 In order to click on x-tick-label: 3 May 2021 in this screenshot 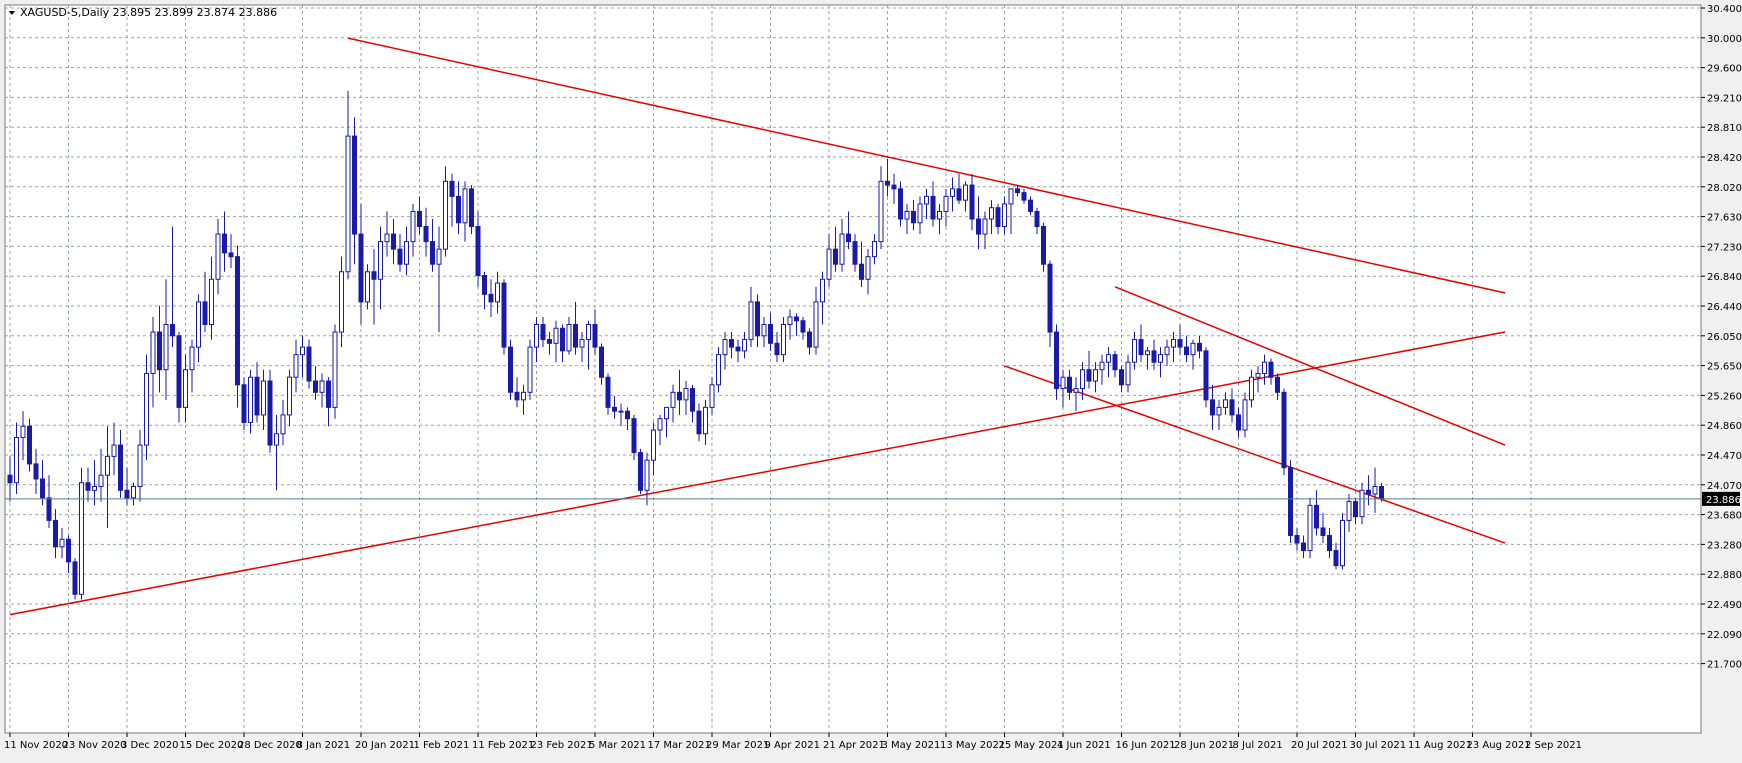, I will do `click(911, 745)`.